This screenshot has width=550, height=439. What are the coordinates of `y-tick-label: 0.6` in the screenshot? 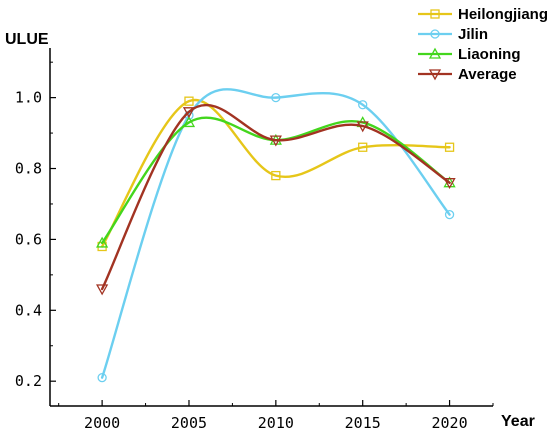 It's located at (28, 239).